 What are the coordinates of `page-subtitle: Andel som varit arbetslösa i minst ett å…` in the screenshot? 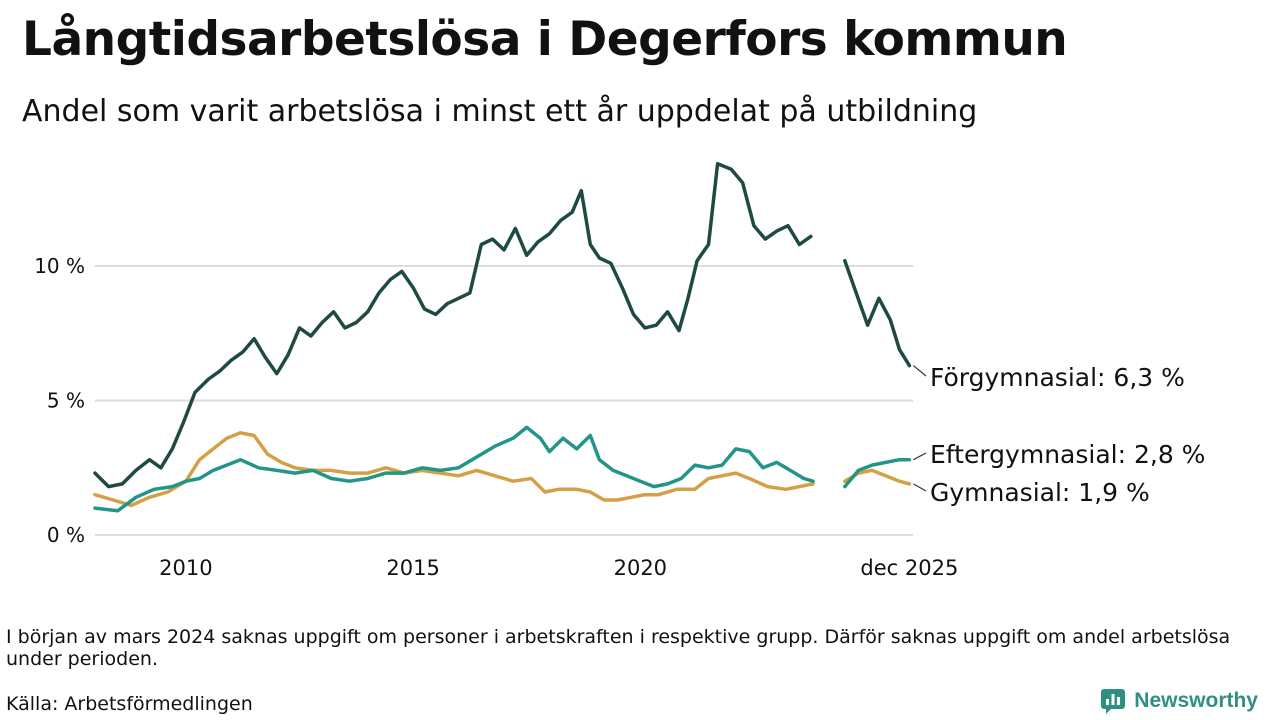 It's located at (500, 111).